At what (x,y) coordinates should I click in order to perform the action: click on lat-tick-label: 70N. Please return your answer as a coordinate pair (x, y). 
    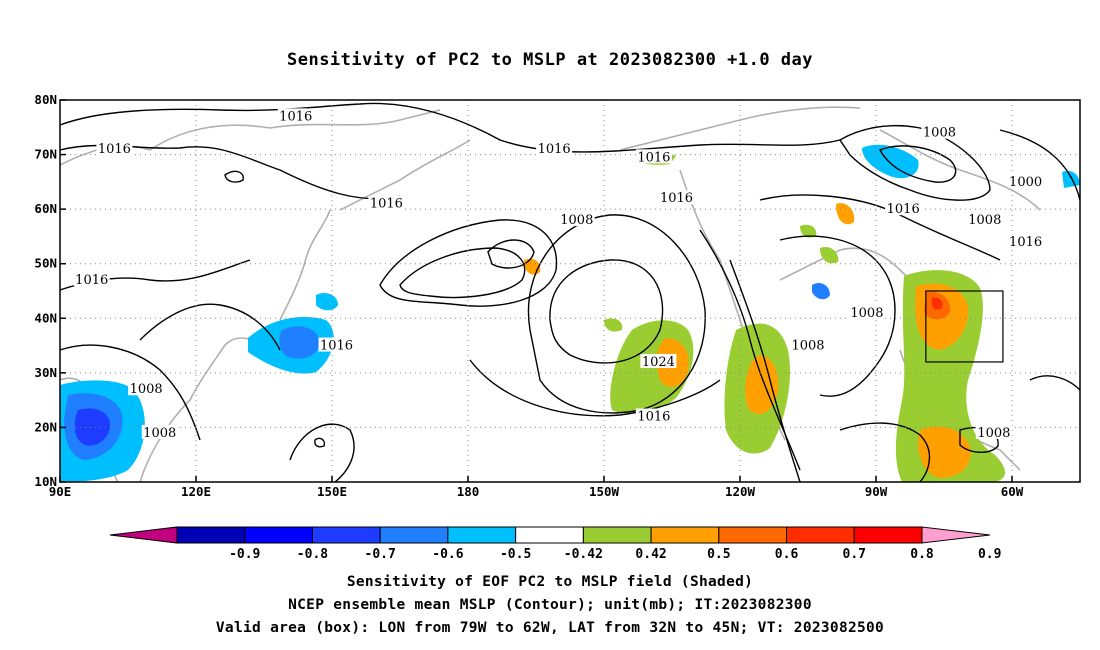
    Looking at the image, I should click on (45, 154).